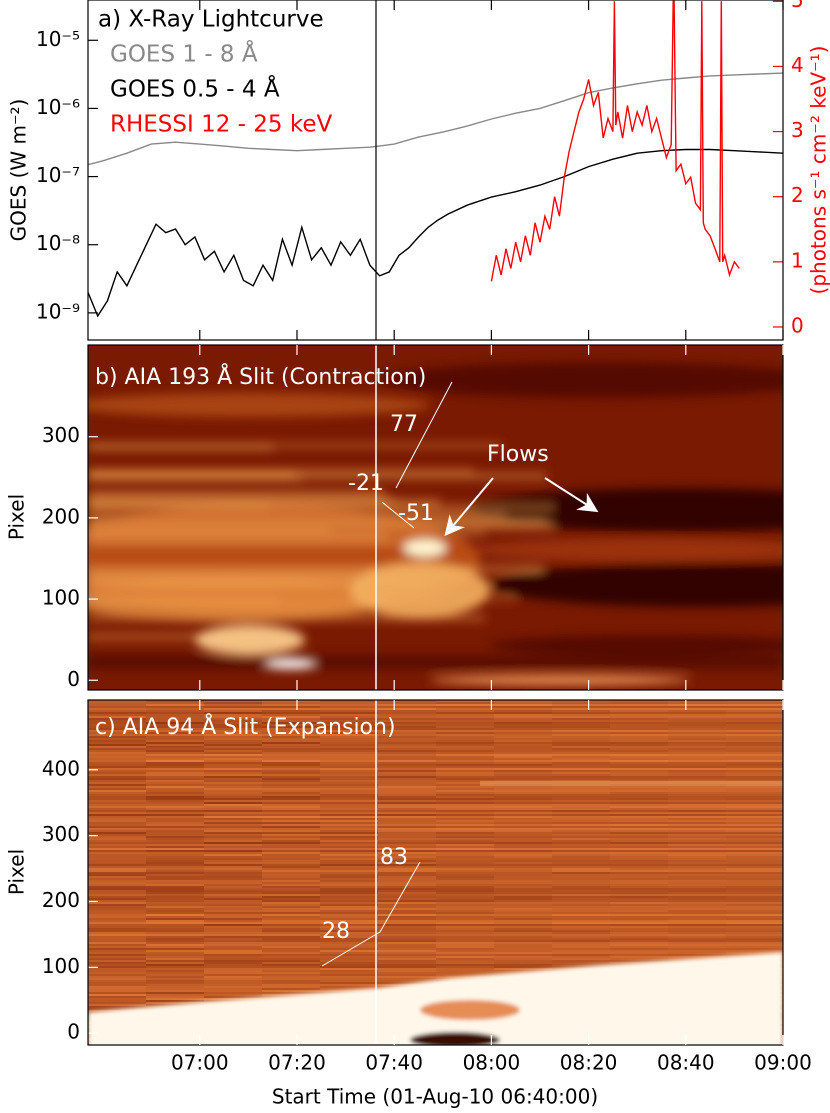 Image resolution: width=830 pixels, height=1113 pixels. Describe the element at coordinates (589, 1063) in the screenshot. I see `x-tick-label: 08:20` at that location.